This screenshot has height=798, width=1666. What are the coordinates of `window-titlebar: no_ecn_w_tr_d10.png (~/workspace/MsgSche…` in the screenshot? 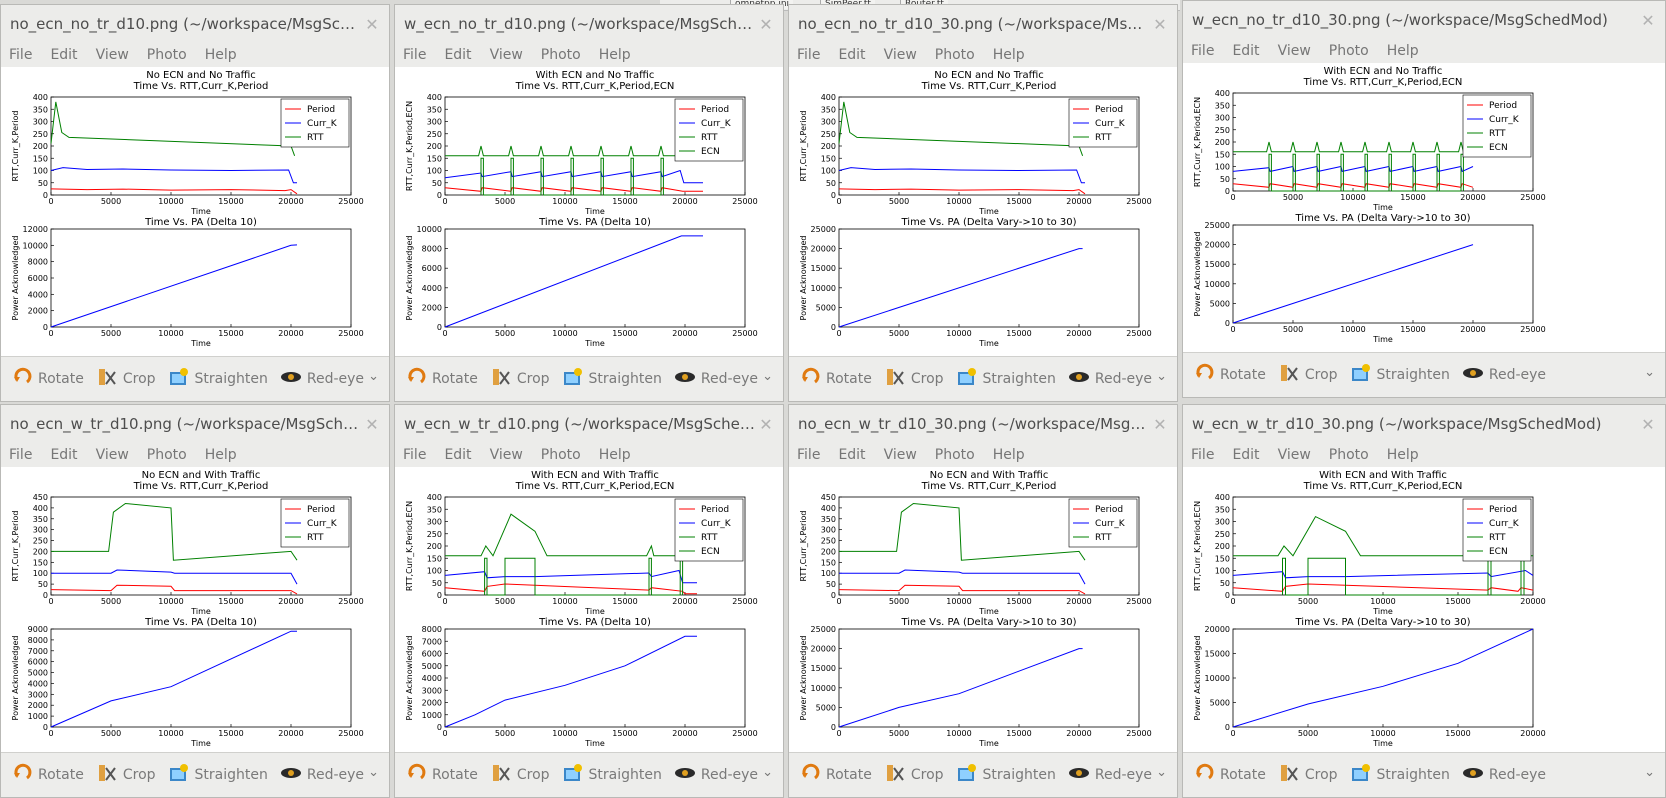 It's located at (195, 424).